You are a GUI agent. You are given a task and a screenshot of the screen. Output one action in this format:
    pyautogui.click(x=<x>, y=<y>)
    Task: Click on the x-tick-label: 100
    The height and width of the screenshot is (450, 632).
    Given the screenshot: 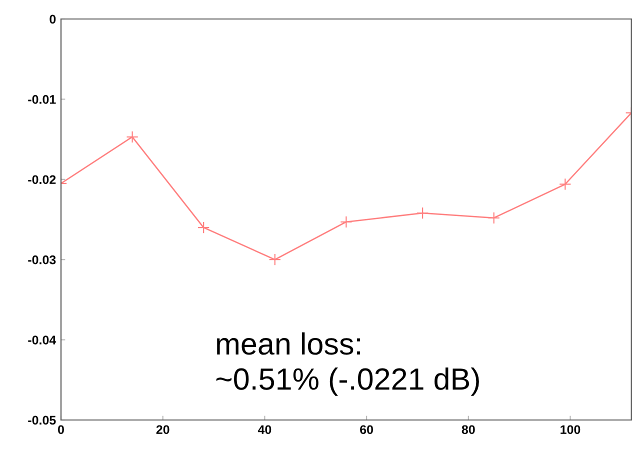 What is the action you would take?
    pyautogui.click(x=570, y=429)
    